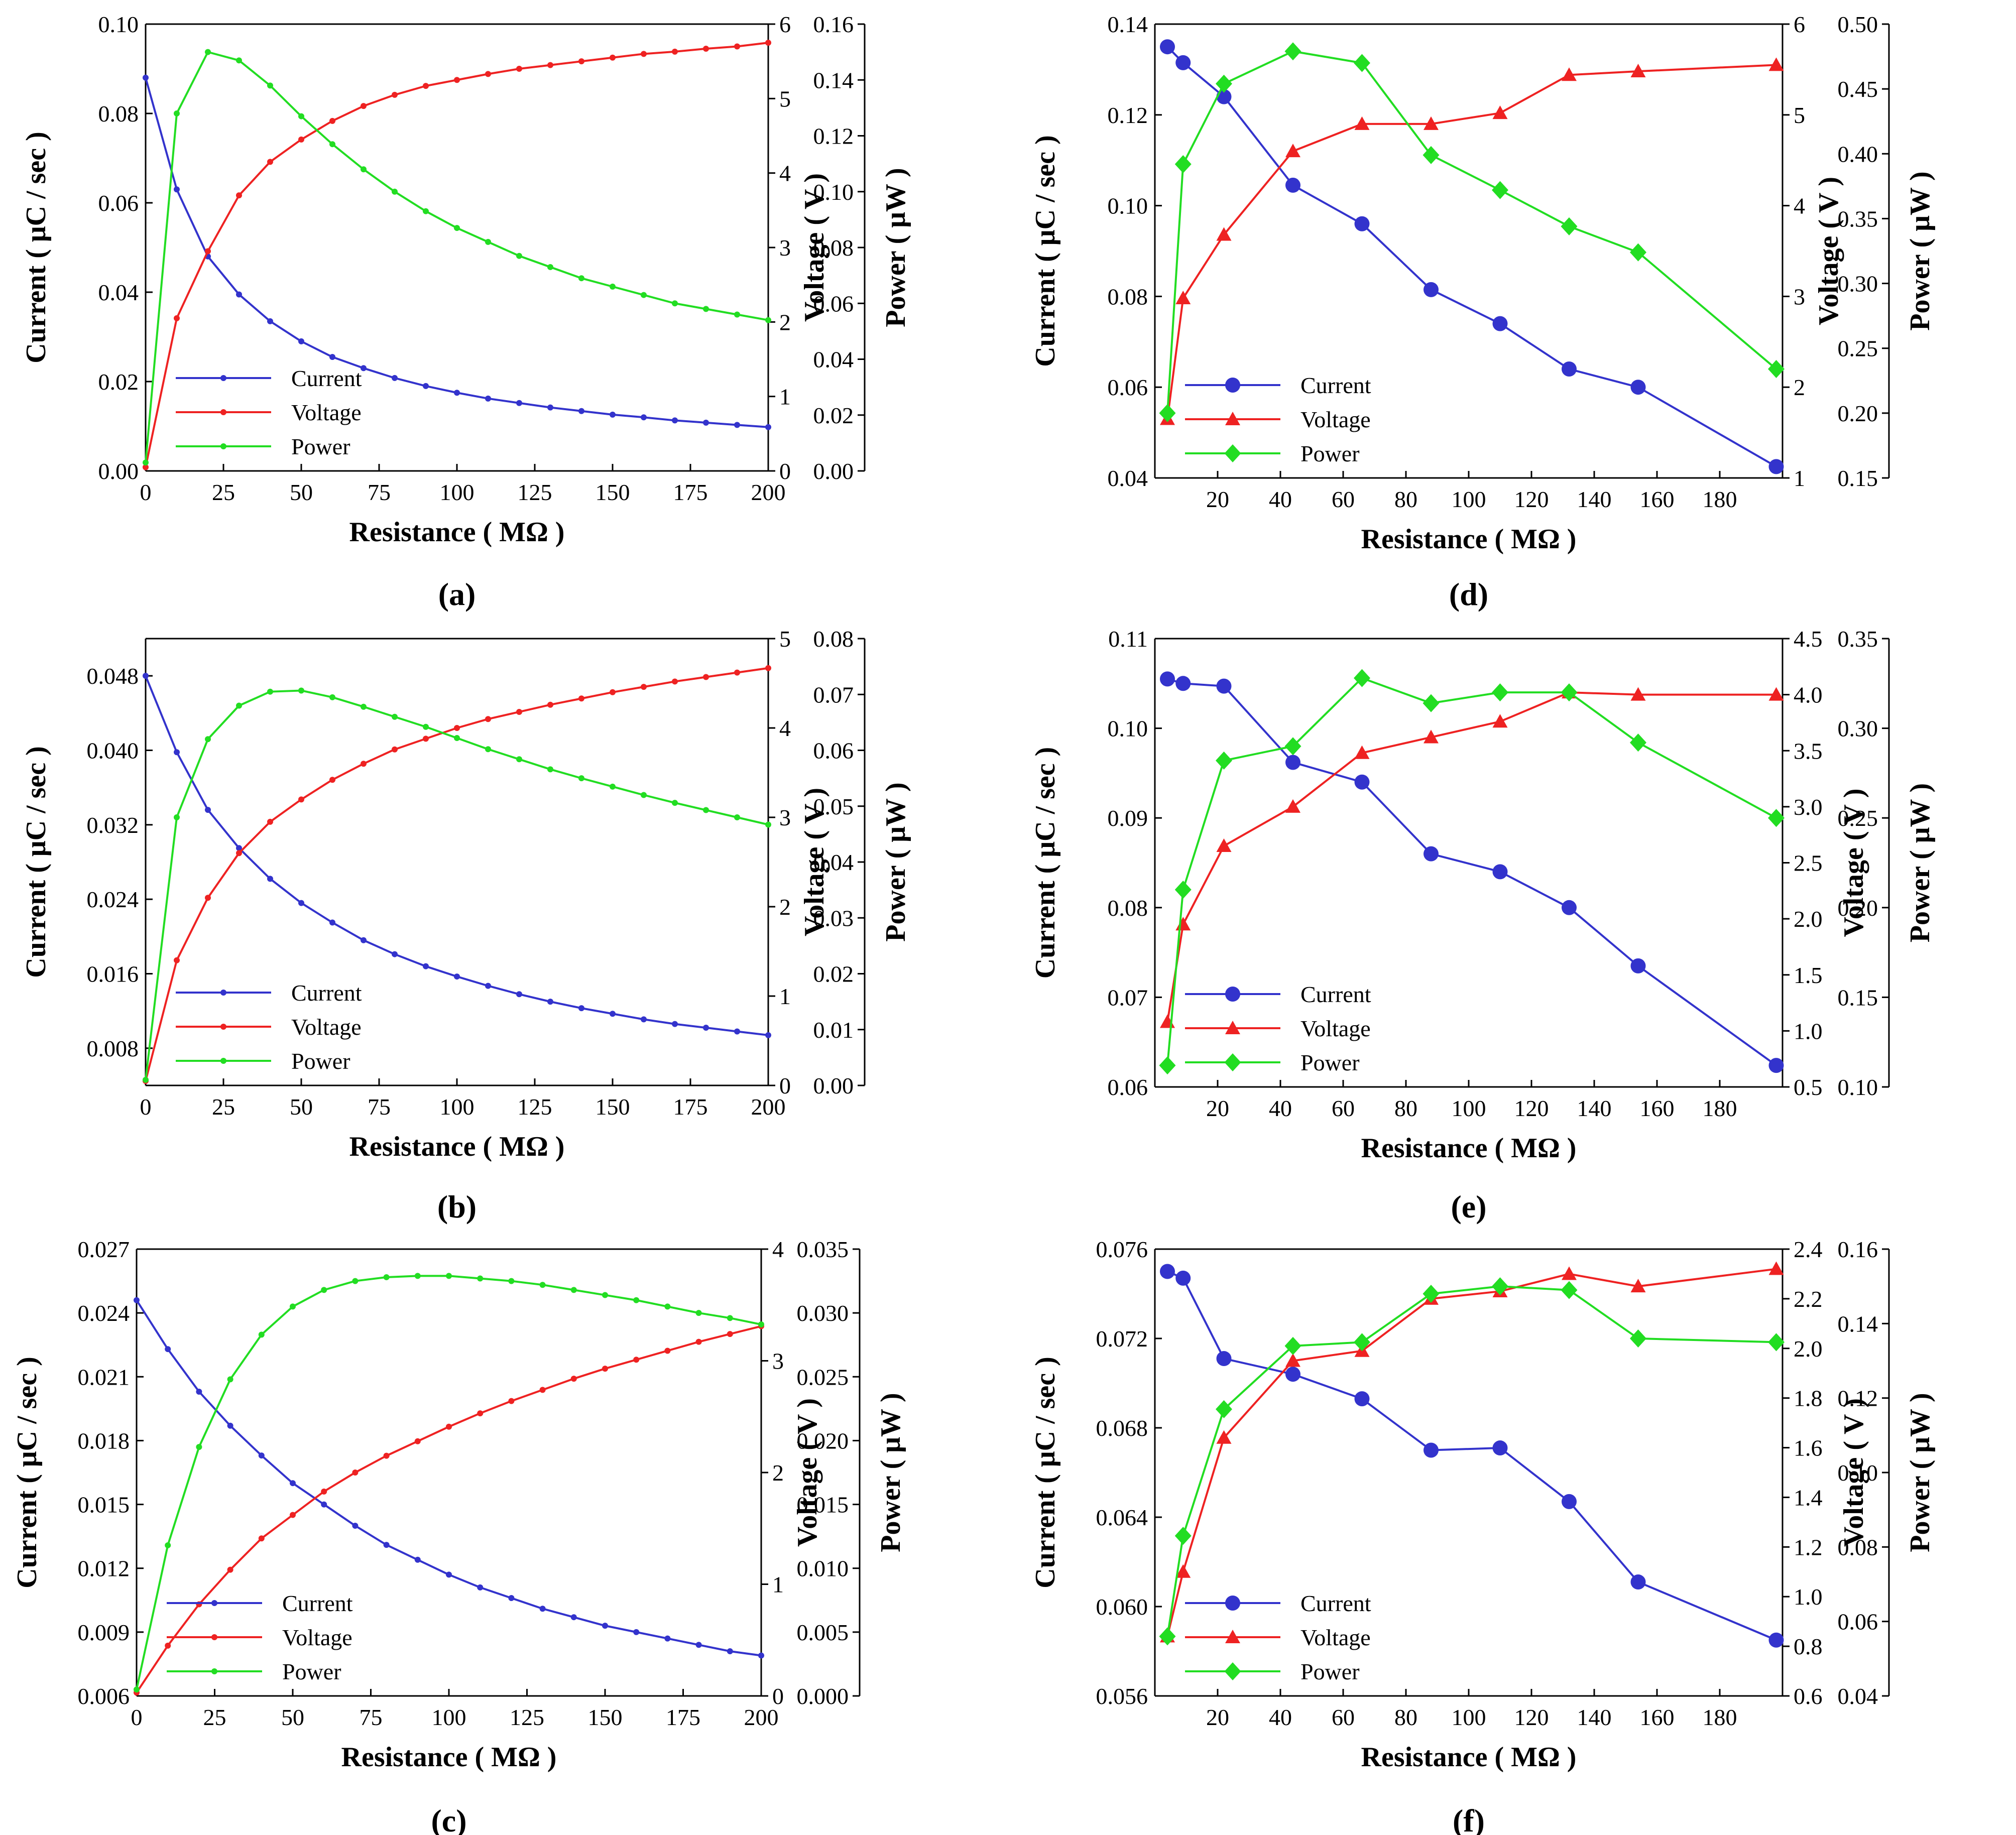 This screenshot has height=1835, width=2016. What do you see at coordinates (1858, 1087) in the screenshot?
I see `power-tick-label: 0.10` at bounding box center [1858, 1087].